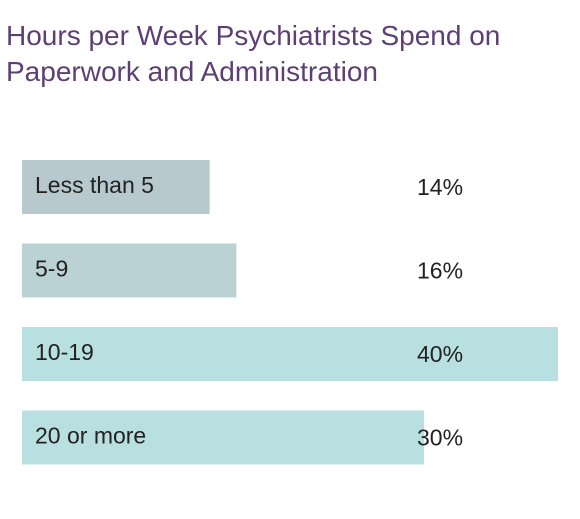  What do you see at coordinates (440, 354) in the screenshot?
I see `value-label: 40%` at bounding box center [440, 354].